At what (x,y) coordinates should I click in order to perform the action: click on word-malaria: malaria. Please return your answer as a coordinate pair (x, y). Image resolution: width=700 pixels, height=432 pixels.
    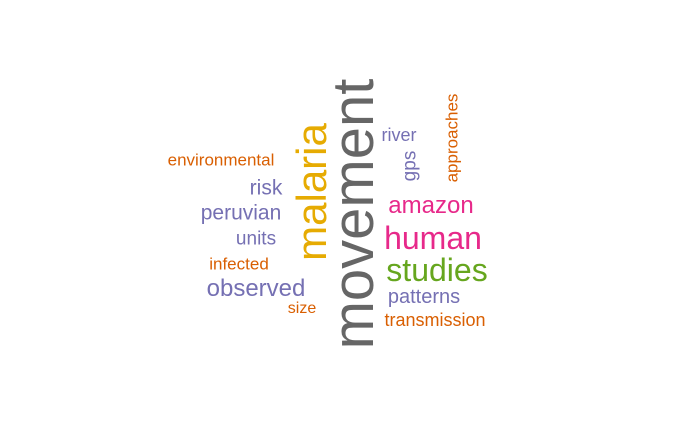
    Looking at the image, I should click on (311, 192).